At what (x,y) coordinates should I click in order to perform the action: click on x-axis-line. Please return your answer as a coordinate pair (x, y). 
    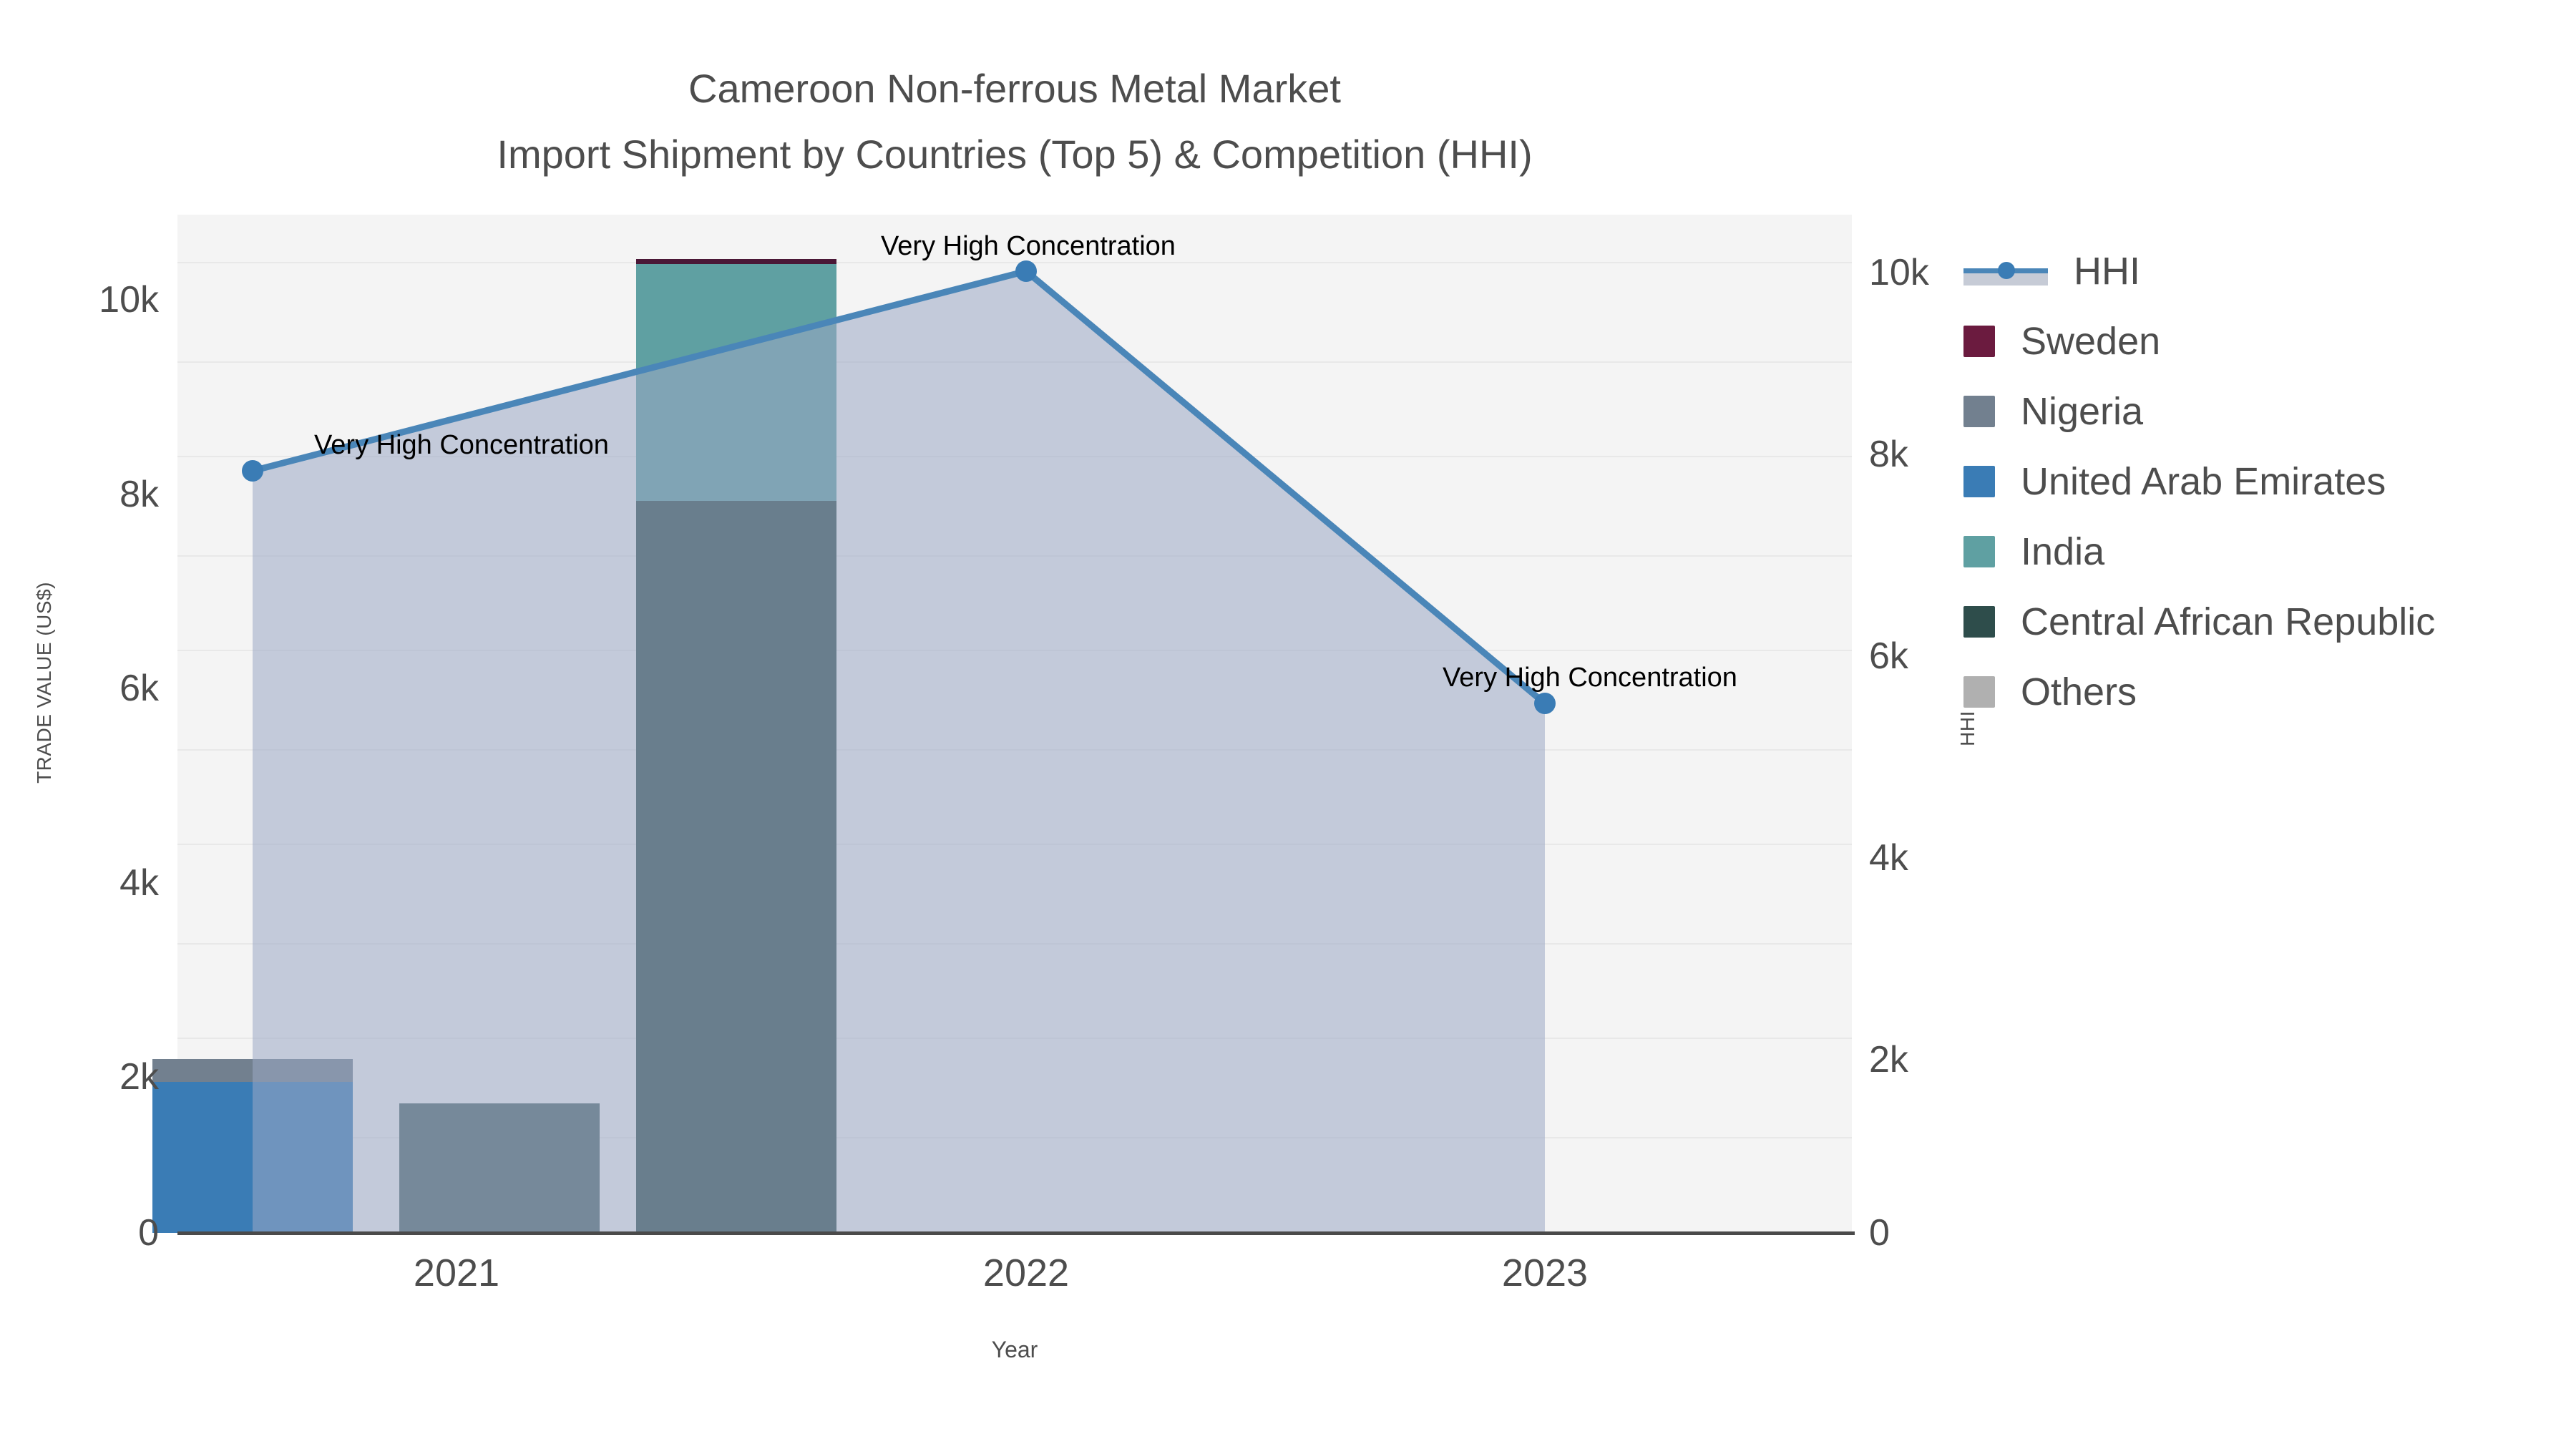
    Looking at the image, I should click on (1016, 1233).